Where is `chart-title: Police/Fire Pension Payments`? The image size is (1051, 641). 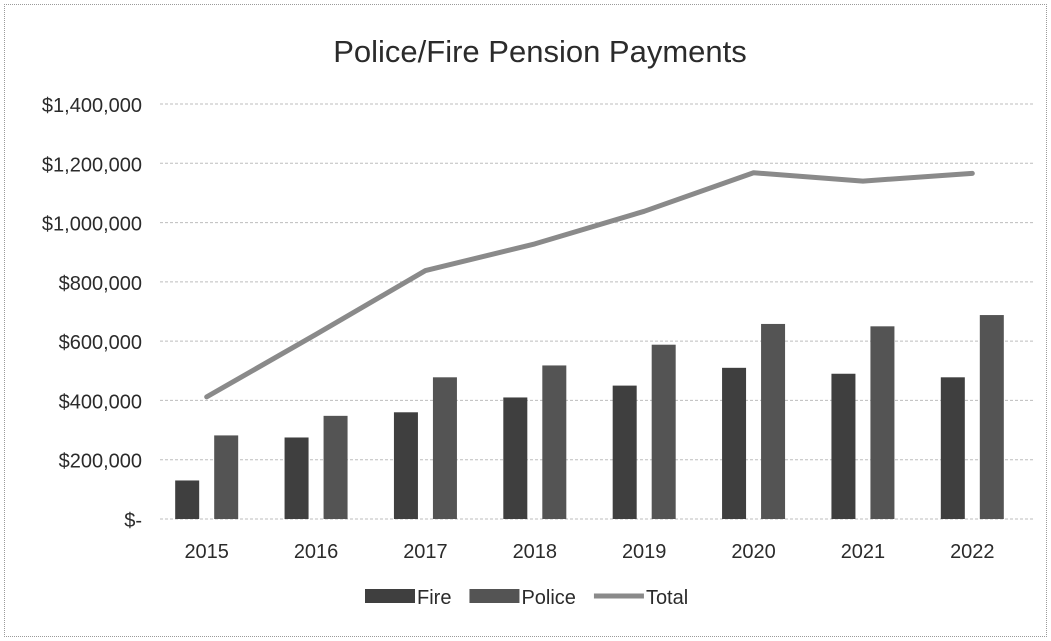
chart-title: Police/Fire Pension Payments is located at coordinates (540, 51).